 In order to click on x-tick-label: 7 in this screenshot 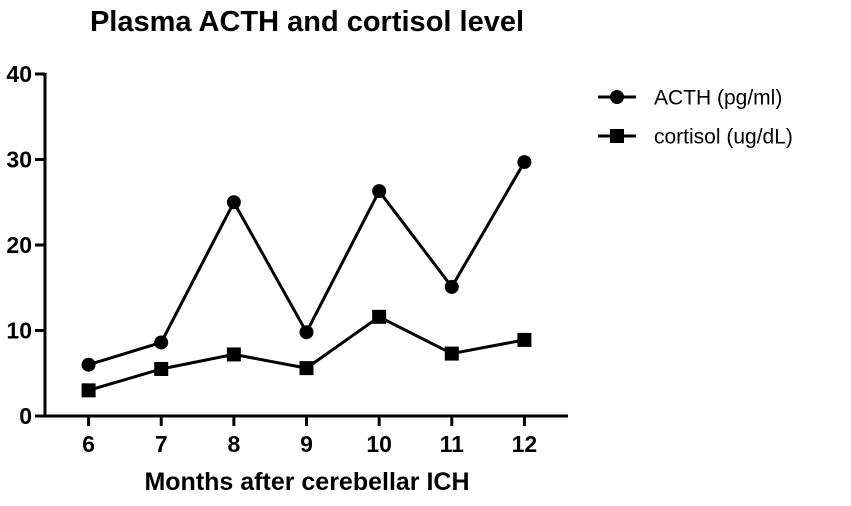, I will do `click(161, 444)`.